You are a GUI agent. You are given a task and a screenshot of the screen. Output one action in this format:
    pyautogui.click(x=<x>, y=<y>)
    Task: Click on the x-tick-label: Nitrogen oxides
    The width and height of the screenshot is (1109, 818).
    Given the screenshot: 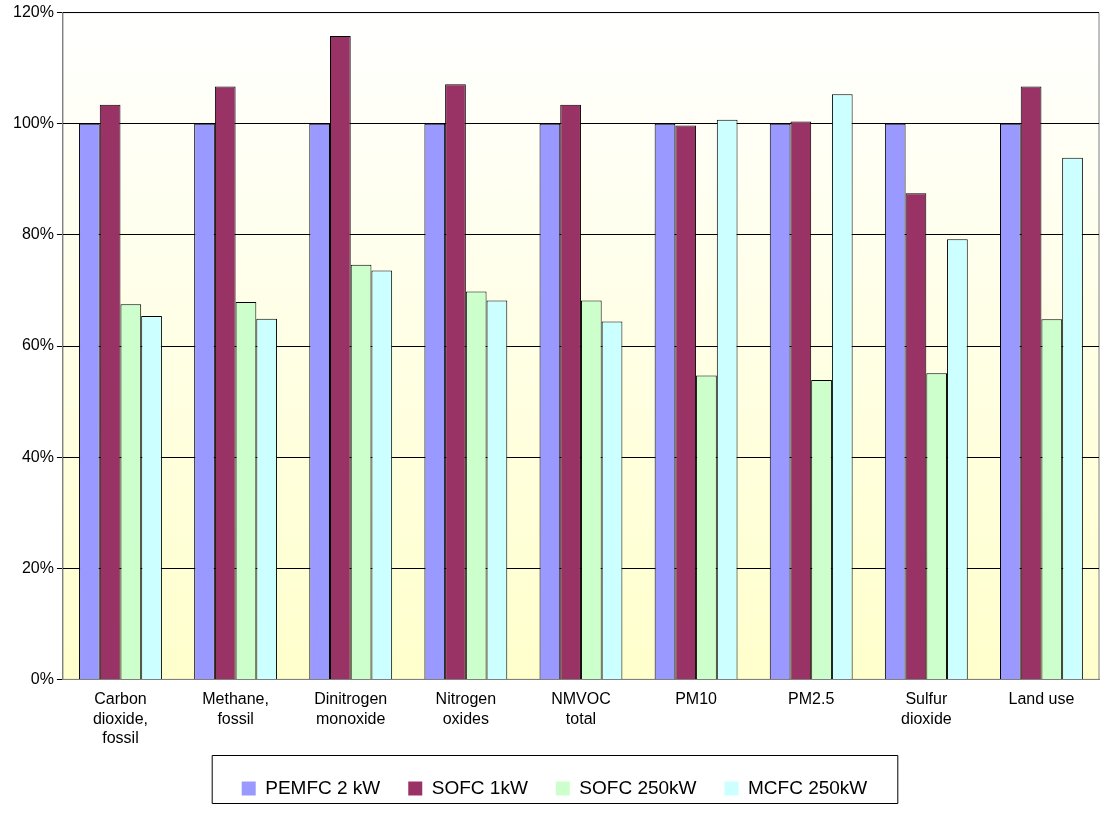 What is the action you would take?
    pyautogui.click(x=466, y=708)
    